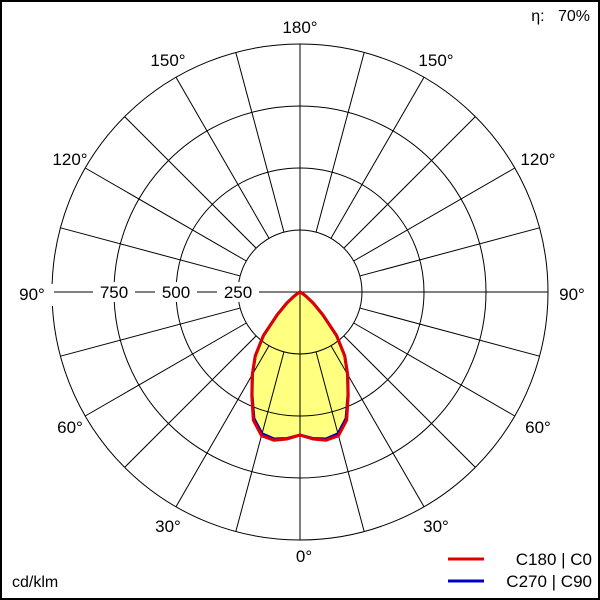 This screenshot has height=600, width=600. Describe the element at coordinates (299, 27) in the screenshot. I see `angle-label: 180°` at that location.